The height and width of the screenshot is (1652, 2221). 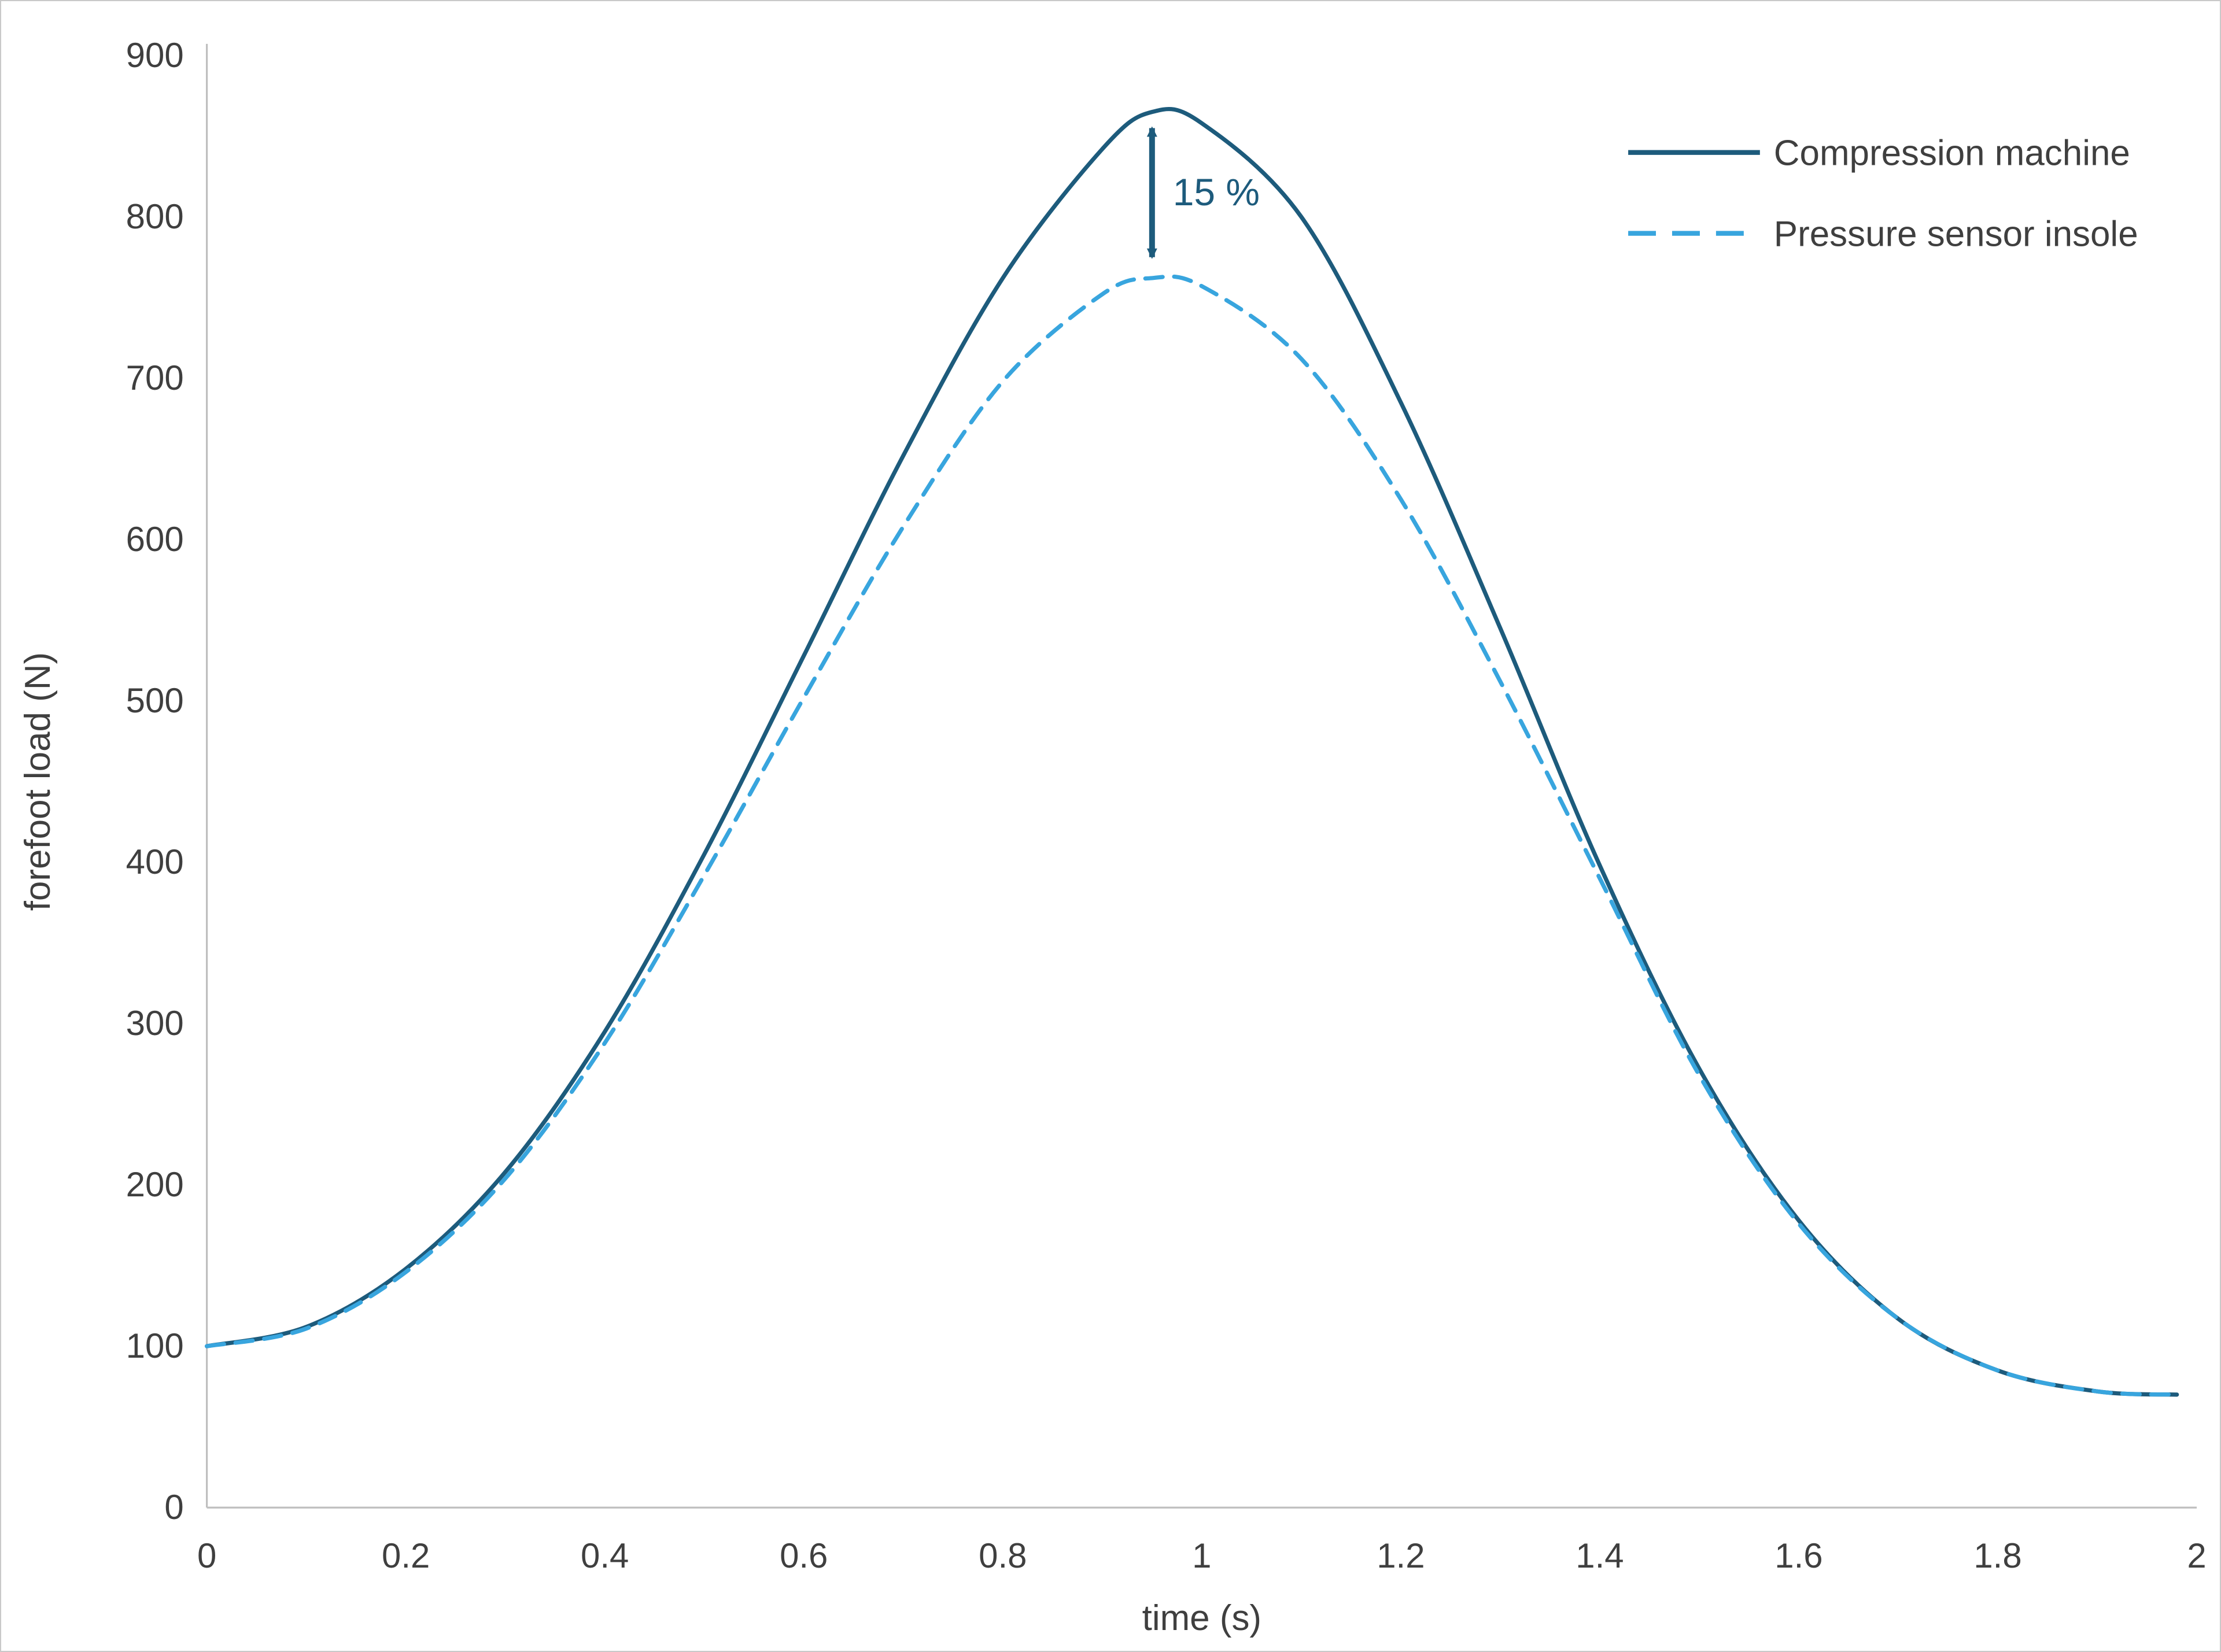 I want to click on x-tick-label: 0.2, so click(x=406, y=1555).